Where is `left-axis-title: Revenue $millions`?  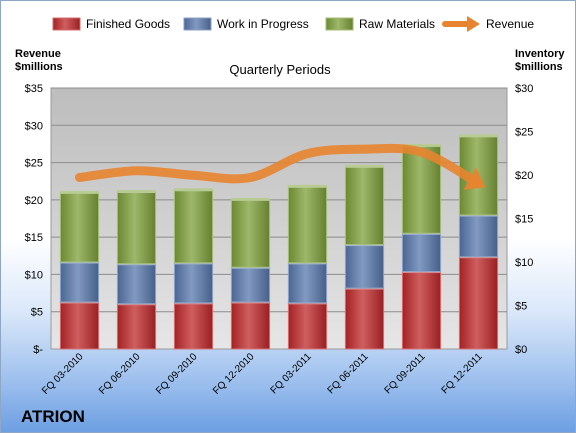
left-axis-title: Revenue $millions is located at coordinates (39, 61).